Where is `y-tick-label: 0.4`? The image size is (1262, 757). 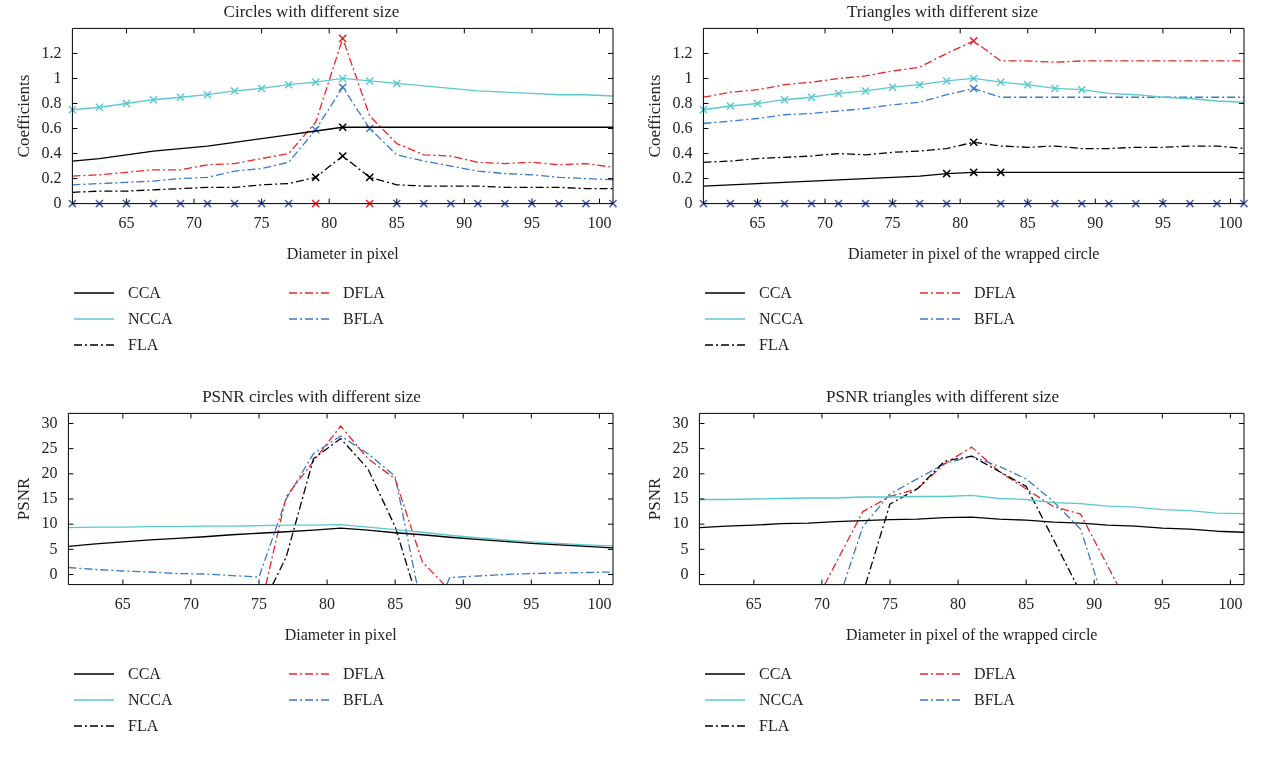 y-tick-label: 0.4 is located at coordinates (51, 152).